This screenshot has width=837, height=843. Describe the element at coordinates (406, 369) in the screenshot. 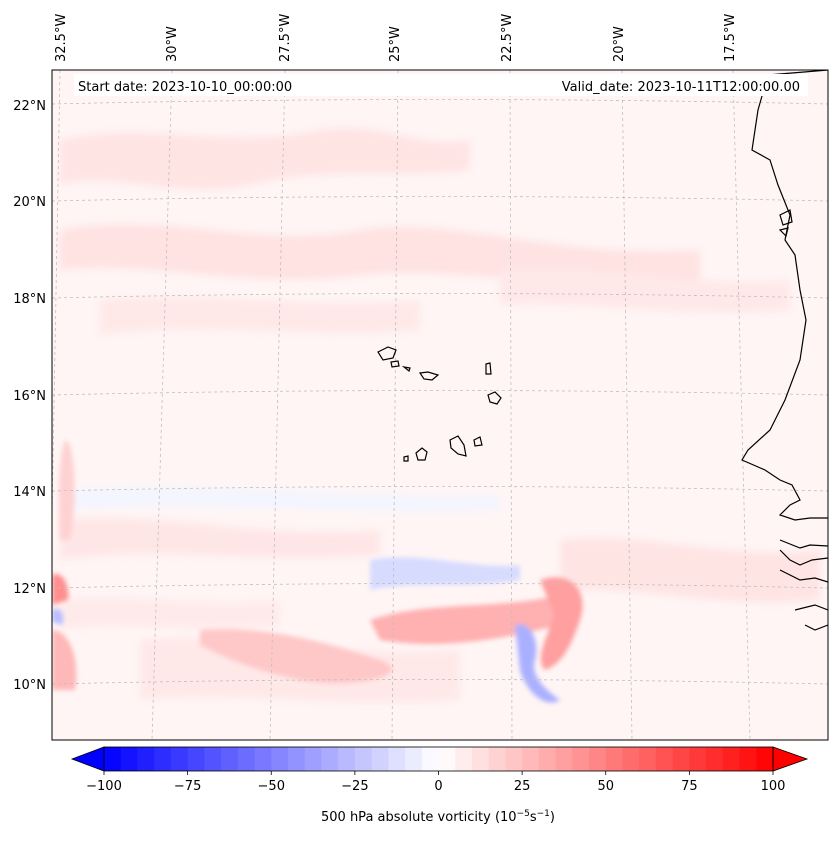

I see `island-santa-luzia` at that location.